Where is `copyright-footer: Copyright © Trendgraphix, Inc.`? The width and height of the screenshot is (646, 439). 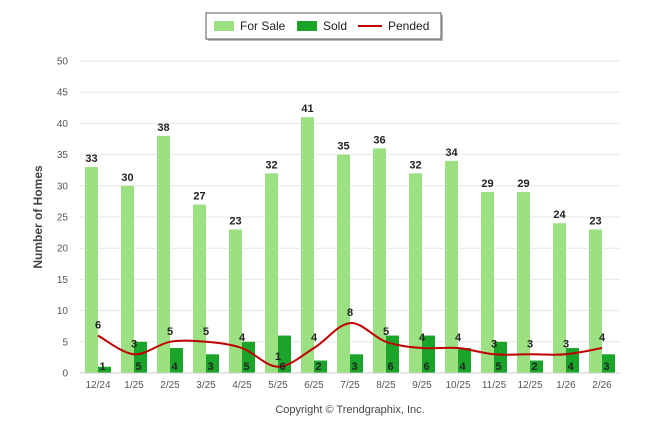
copyright-footer: Copyright © Trendgraphix, Inc. is located at coordinates (349, 410).